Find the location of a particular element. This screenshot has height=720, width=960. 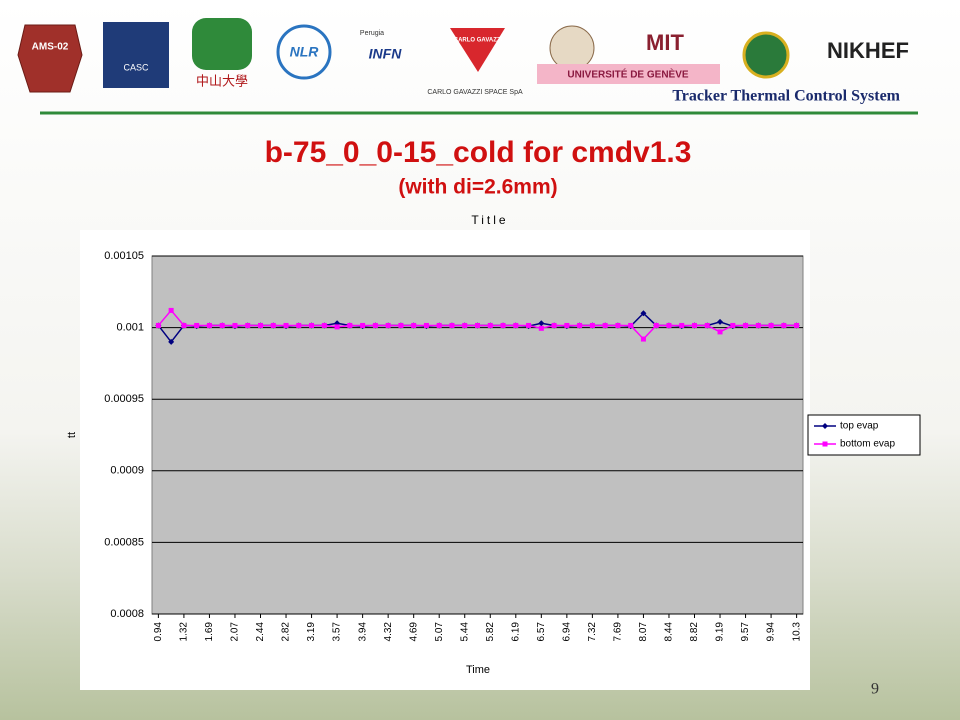

logo-text: CARLO GAVAZZI is located at coordinates (478, 41).